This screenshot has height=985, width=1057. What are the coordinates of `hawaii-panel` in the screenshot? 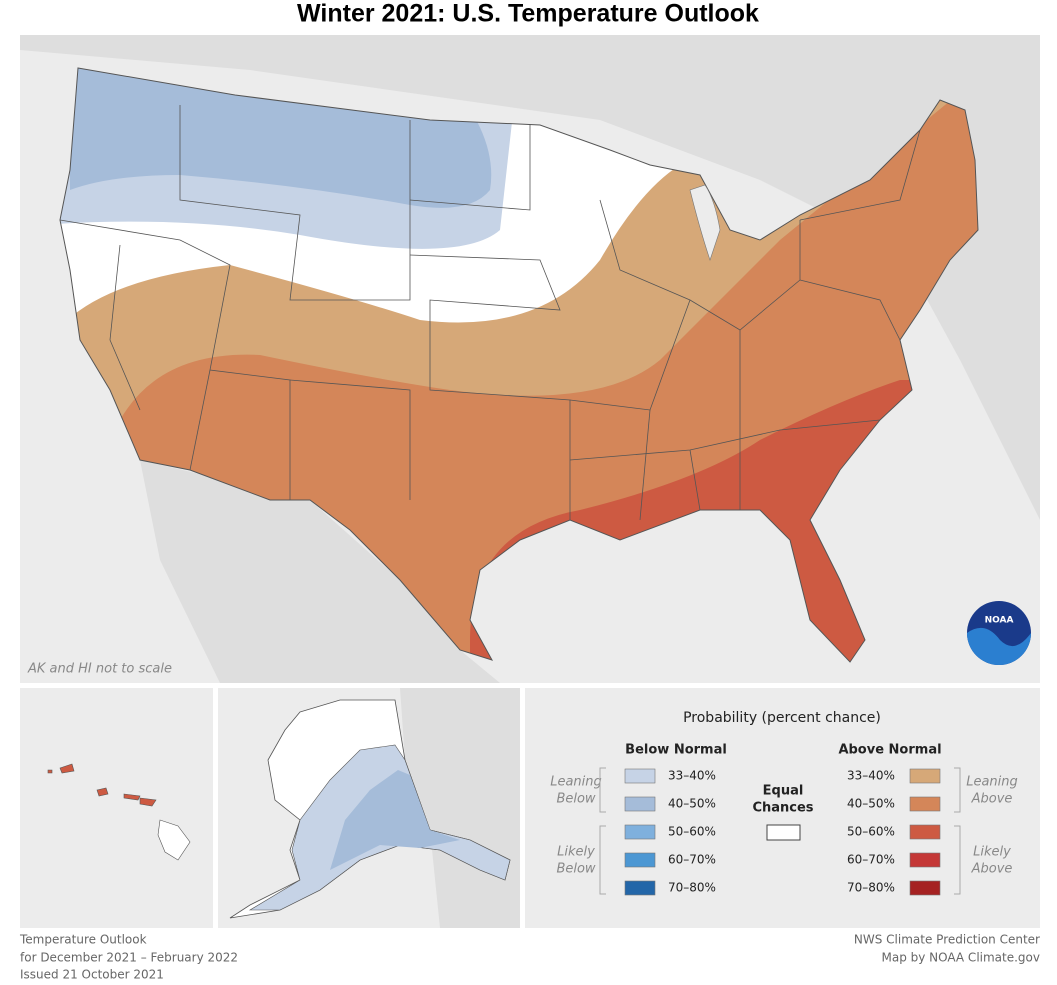 It's located at (116, 808).